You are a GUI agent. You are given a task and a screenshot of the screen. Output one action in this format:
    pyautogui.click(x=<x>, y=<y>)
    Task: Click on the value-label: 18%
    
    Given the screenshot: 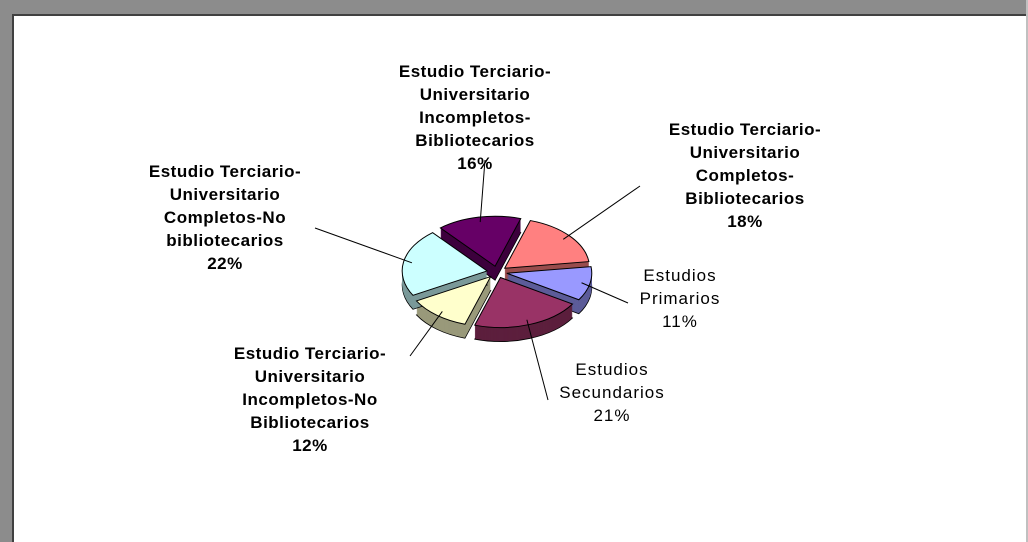 What is the action you would take?
    pyautogui.click(x=745, y=221)
    